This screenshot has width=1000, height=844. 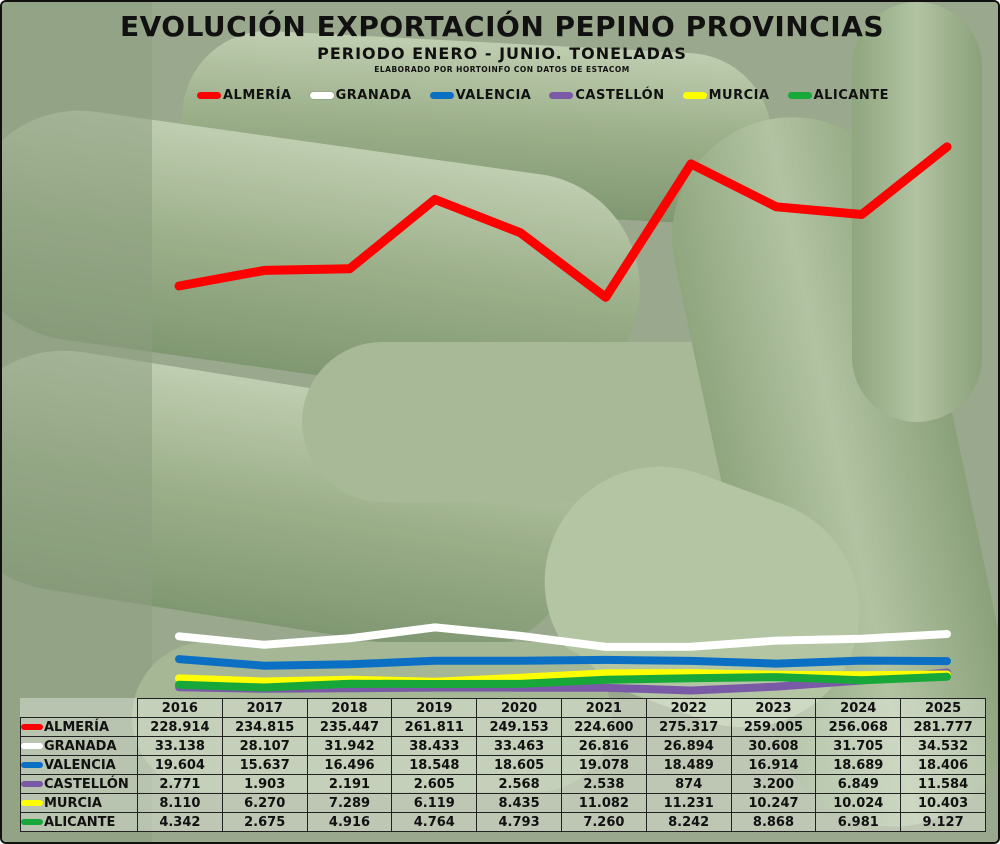 What do you see at coordinates (773, 727) in the screenshot?
I see `table-cell: 259.005` at bounding box center [773, 727].